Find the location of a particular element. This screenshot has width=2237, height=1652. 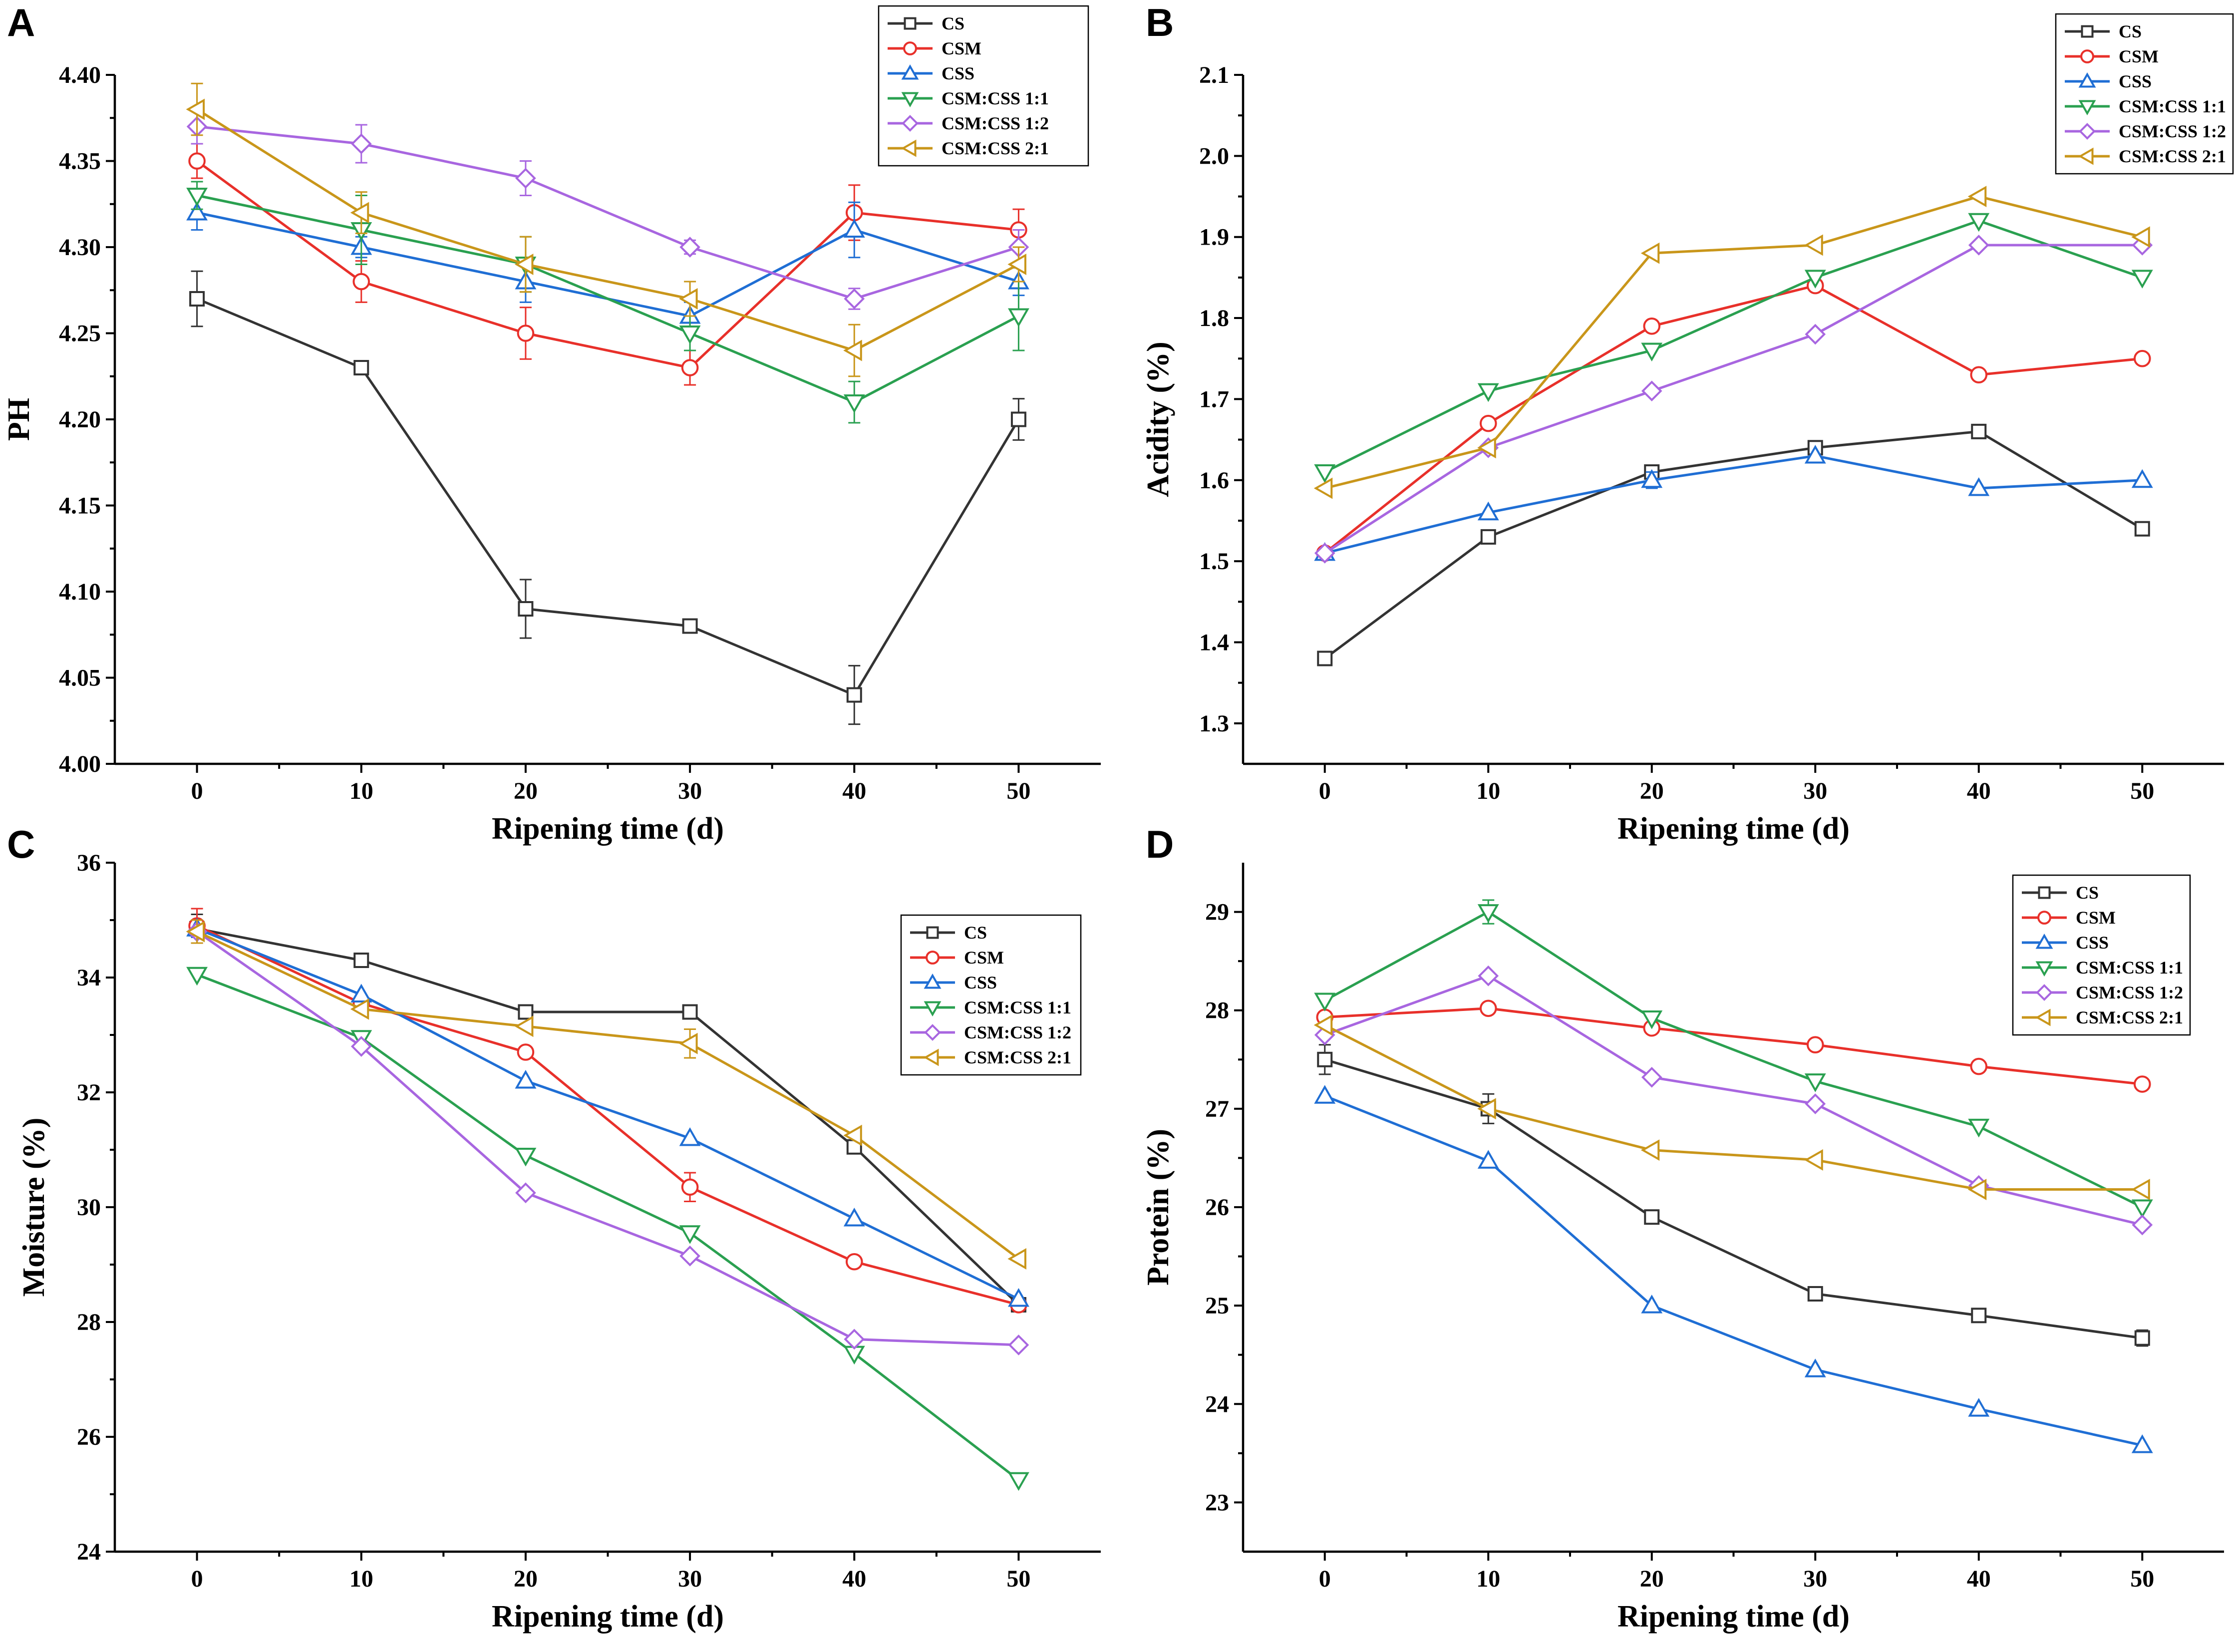

y-tick-label: 1.3 is located at coordinates (1214, 723).